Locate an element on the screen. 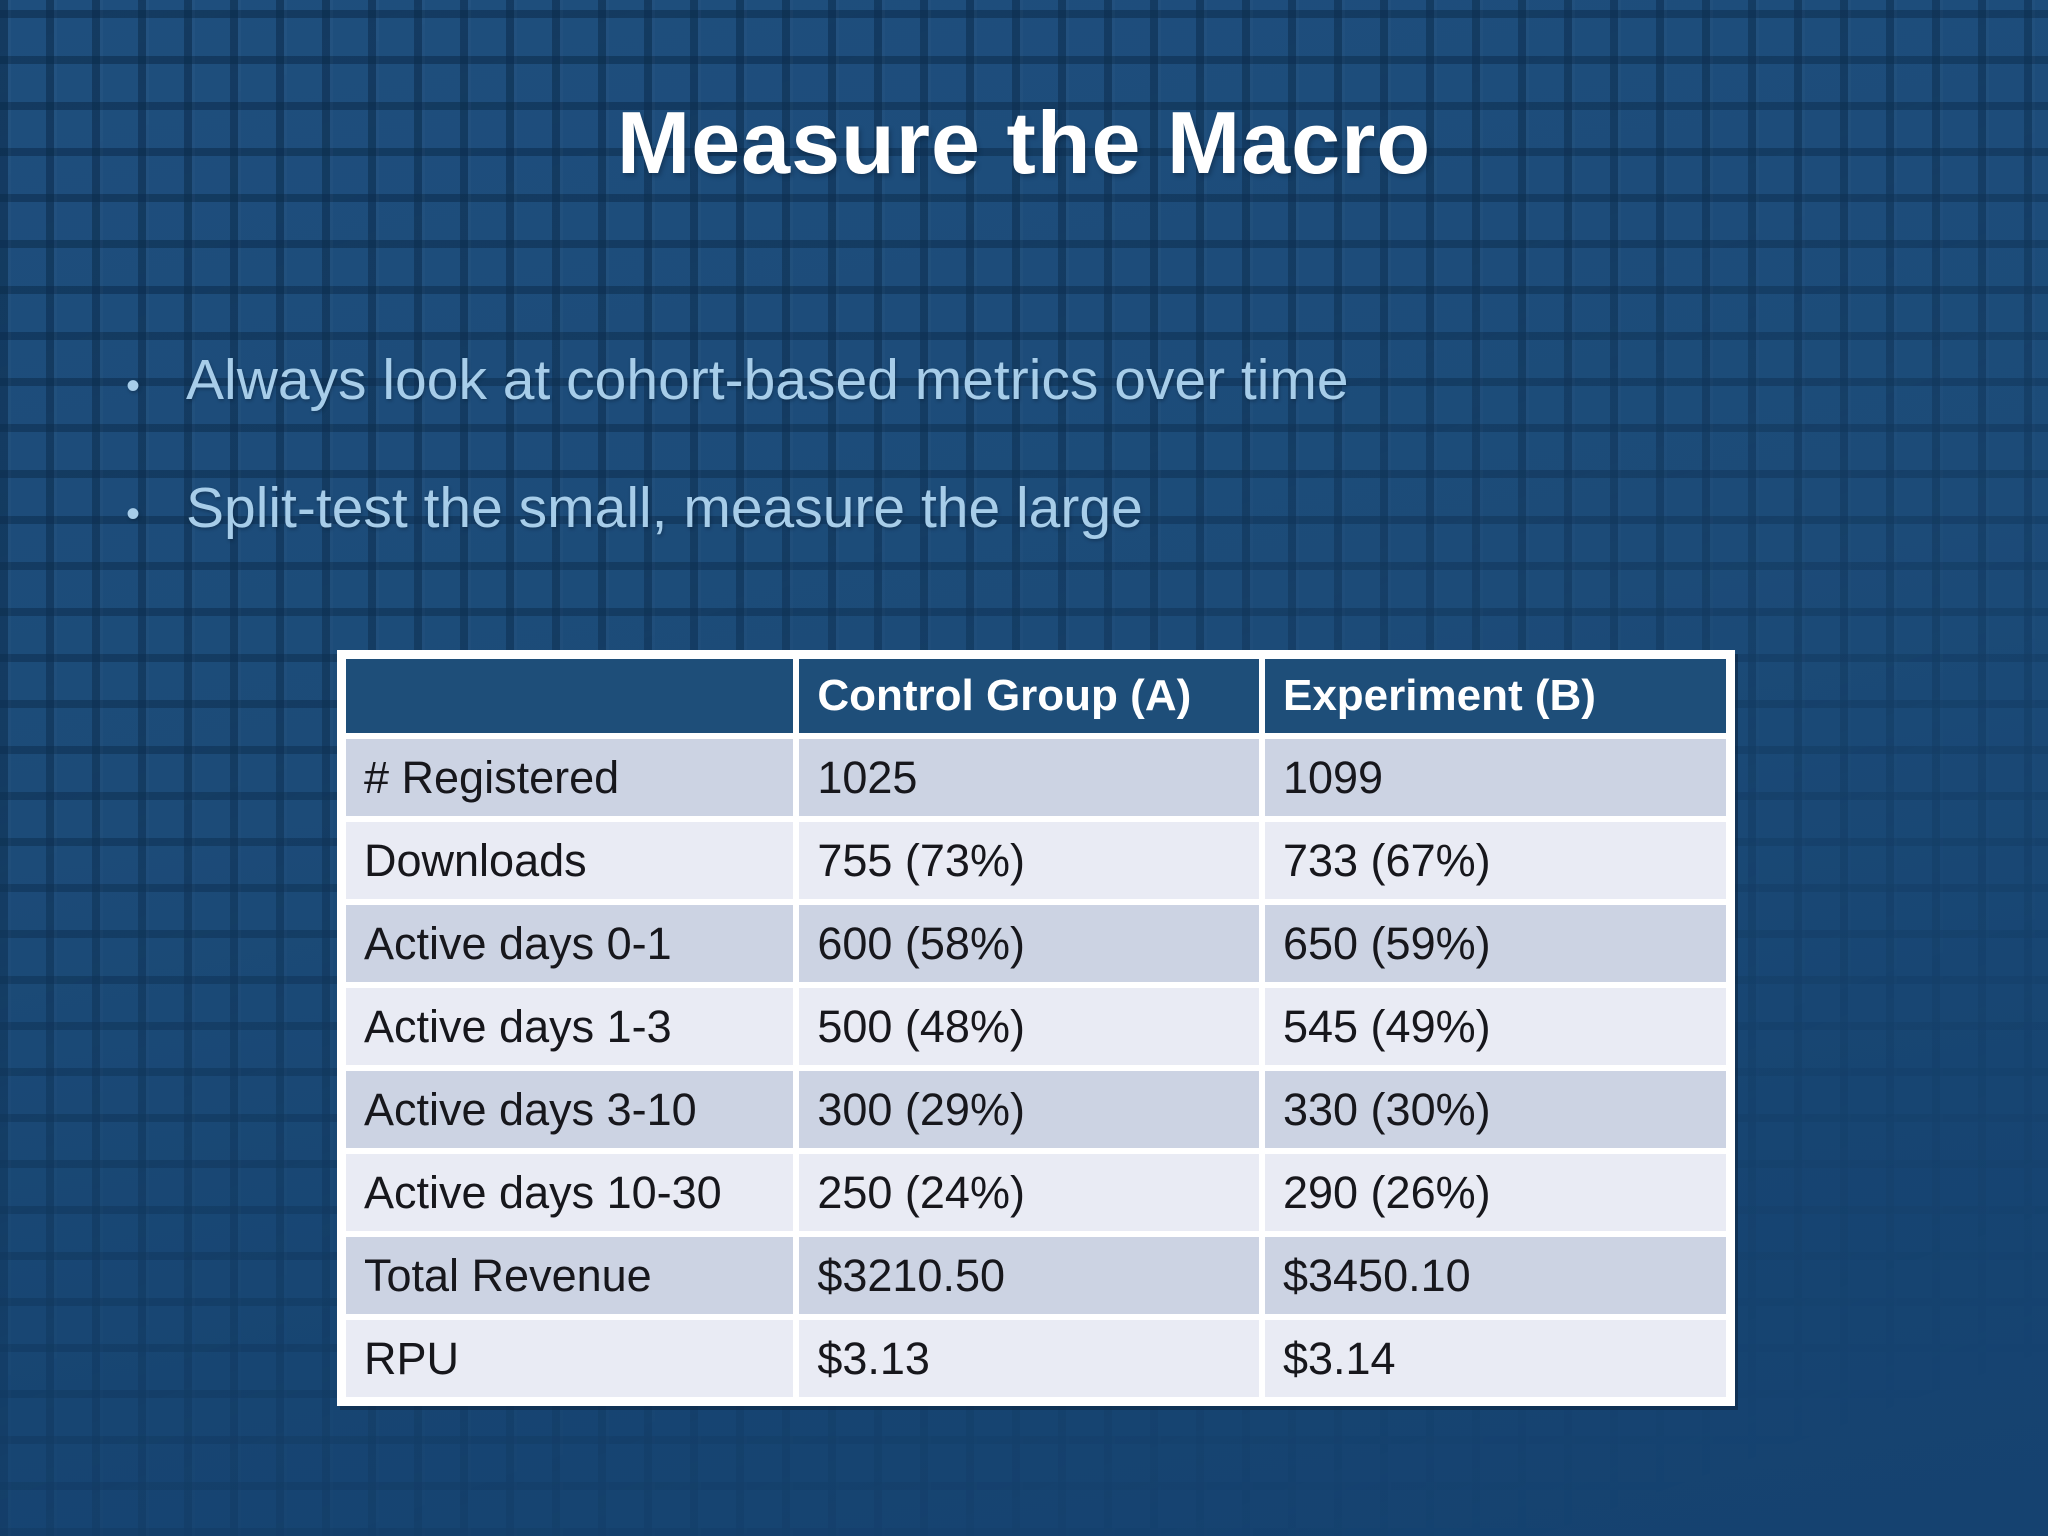 This screenshot has width=2048, height=1536. table-row: RPU $3.13 $3.14 is located at coordinates (1036, 1358).